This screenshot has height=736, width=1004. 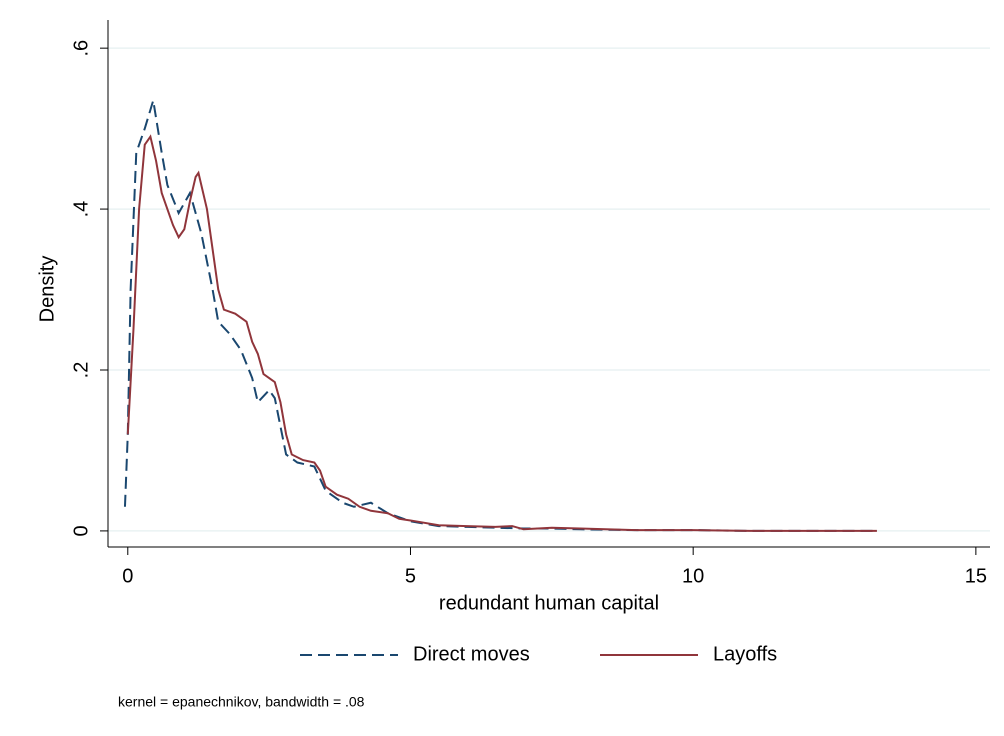 What do you see at coordinates (745, 654) in the screenshot?
I see `legend-label: Layoffs` at bounding box center [745, 654].